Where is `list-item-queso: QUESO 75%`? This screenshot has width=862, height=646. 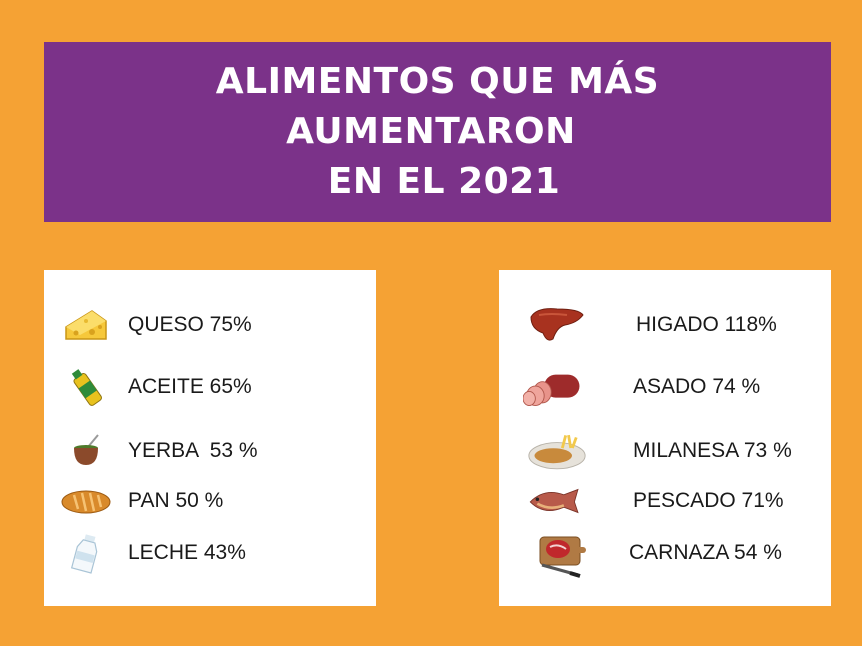 list-item-queso: QUESO 75% is located at coordinates (210, 325).